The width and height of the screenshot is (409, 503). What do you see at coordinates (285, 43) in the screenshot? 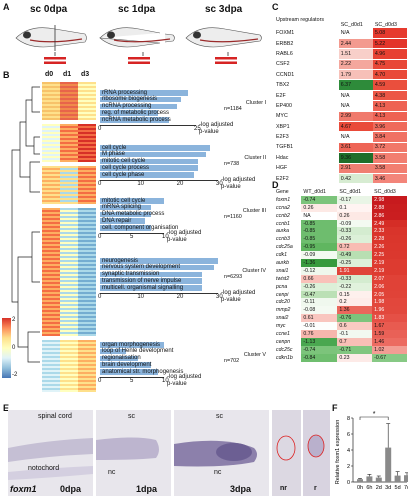
I see `regulator-name: ERBB2` at bounding box center [285, 43].